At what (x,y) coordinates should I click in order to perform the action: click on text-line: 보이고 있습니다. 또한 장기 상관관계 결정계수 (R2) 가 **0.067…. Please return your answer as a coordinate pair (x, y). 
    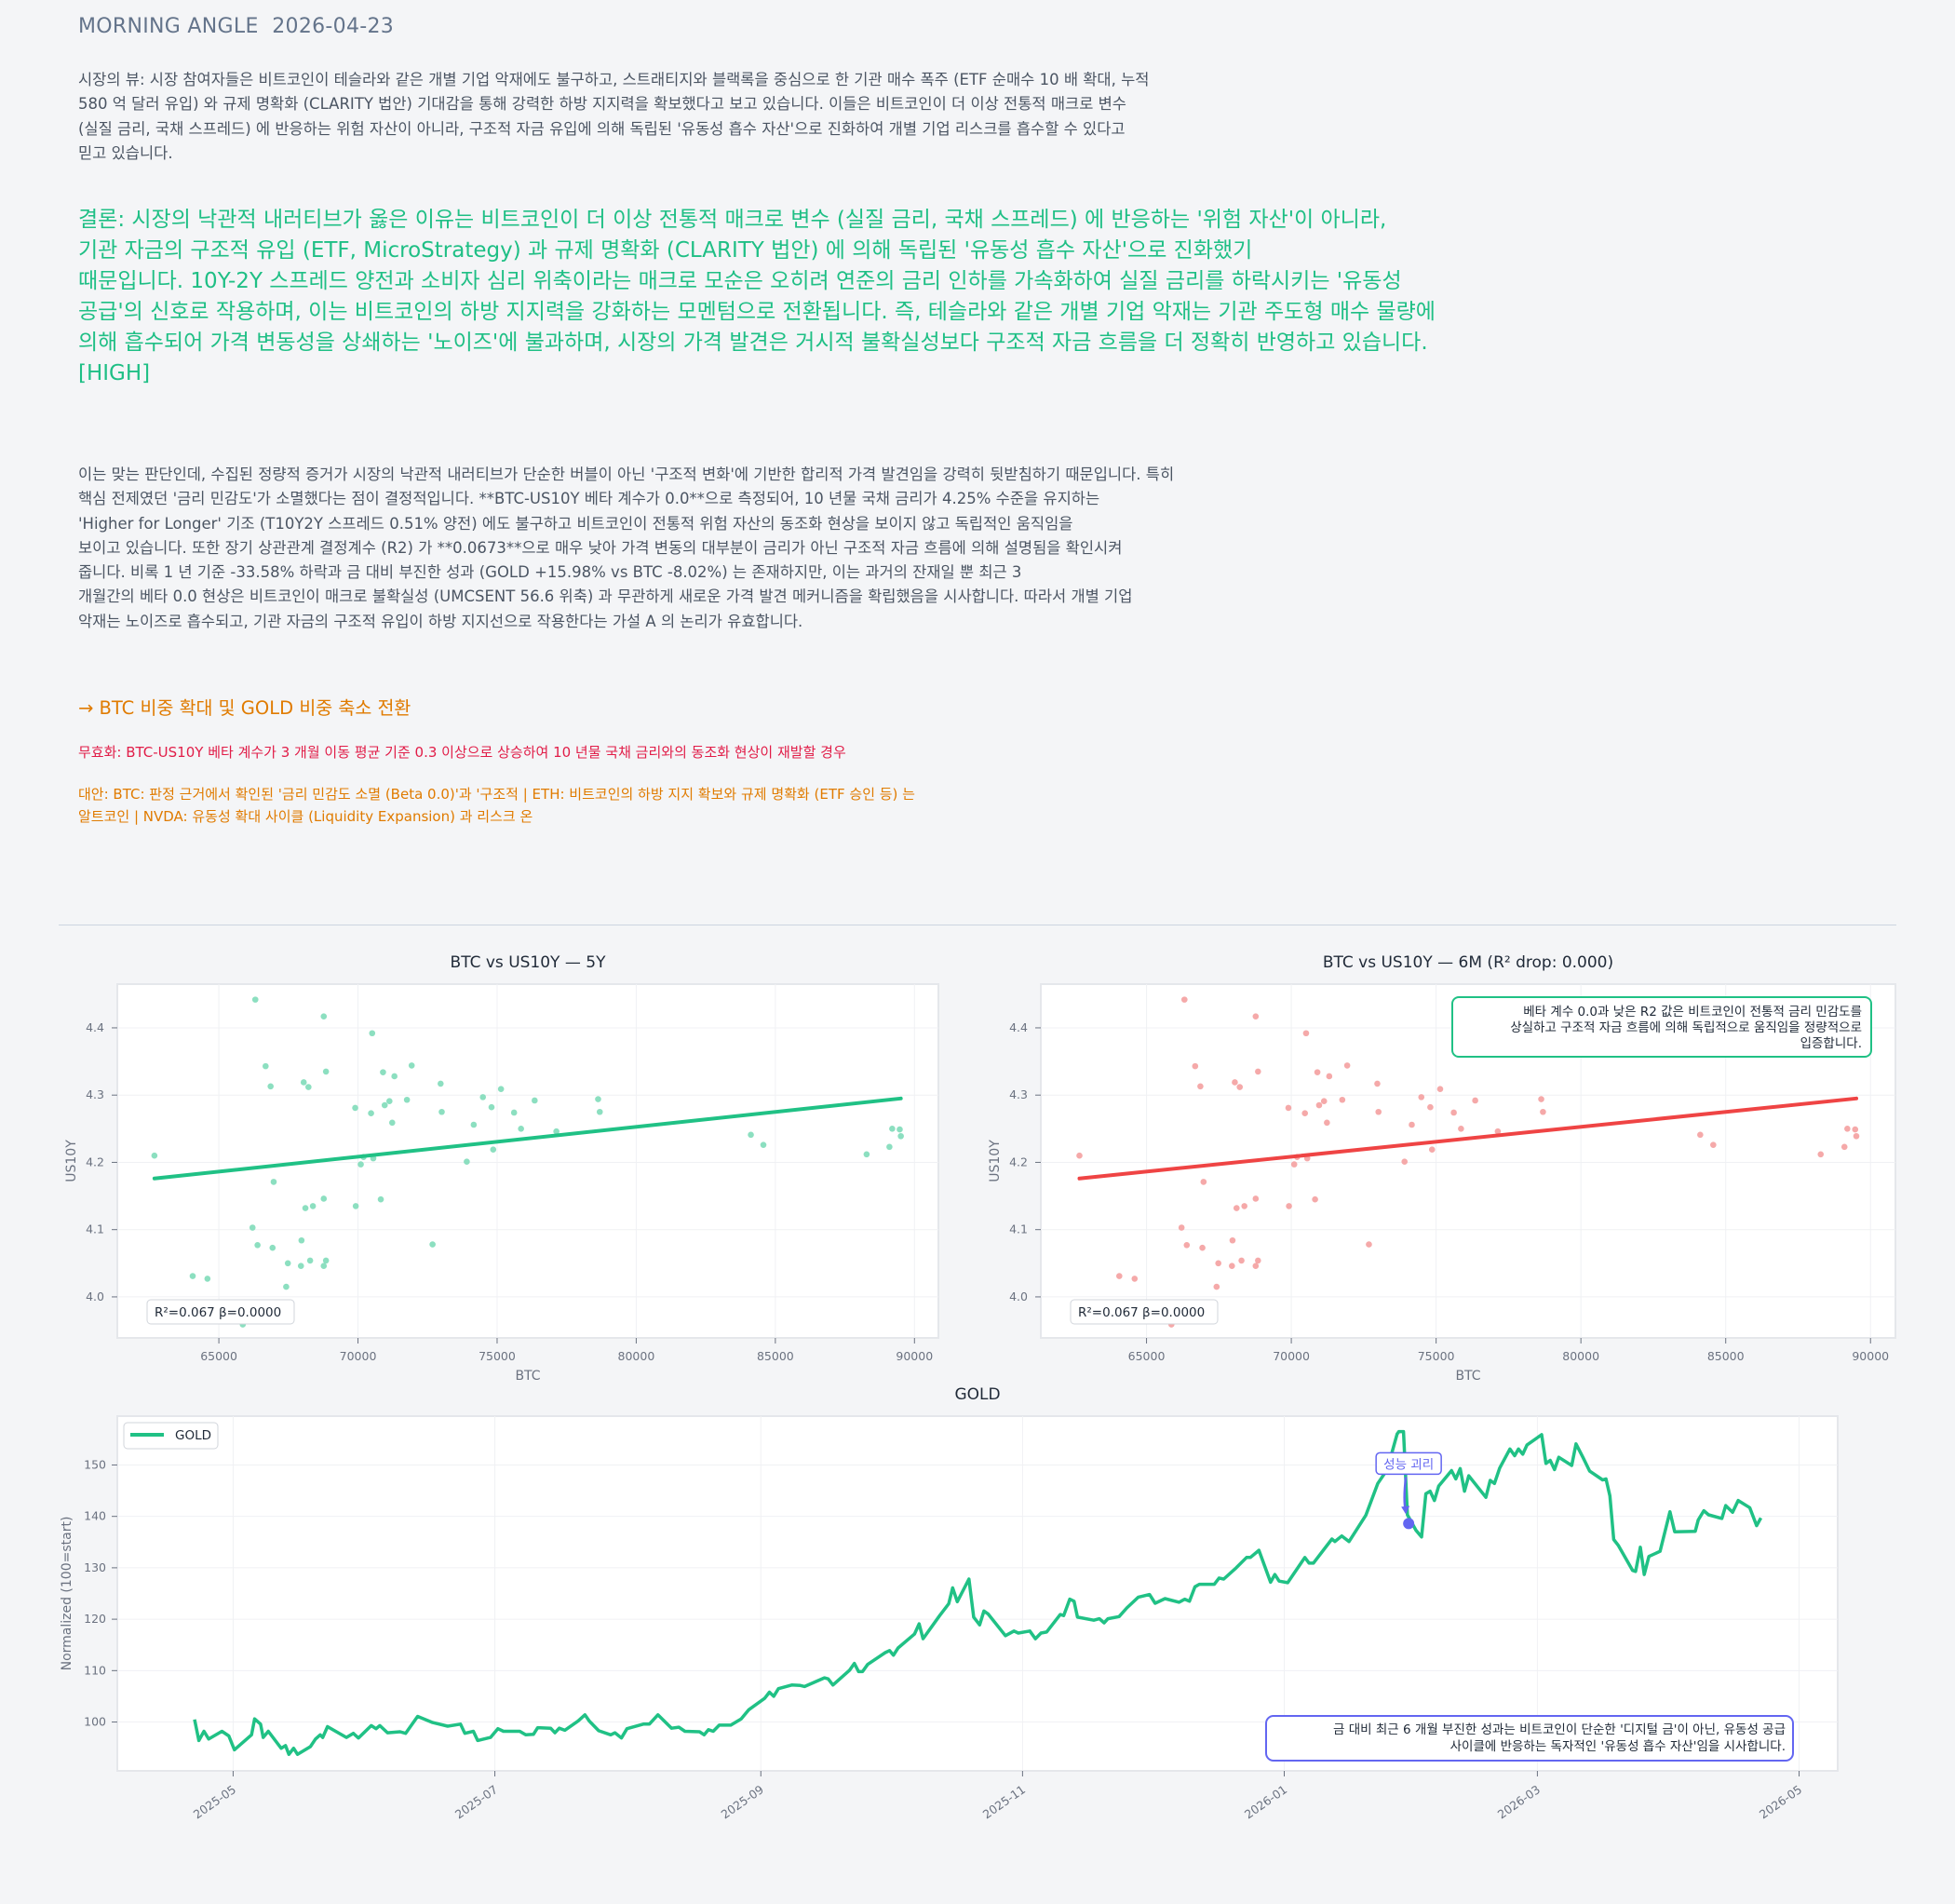
    Looking at the image, I should click on (600, 547).